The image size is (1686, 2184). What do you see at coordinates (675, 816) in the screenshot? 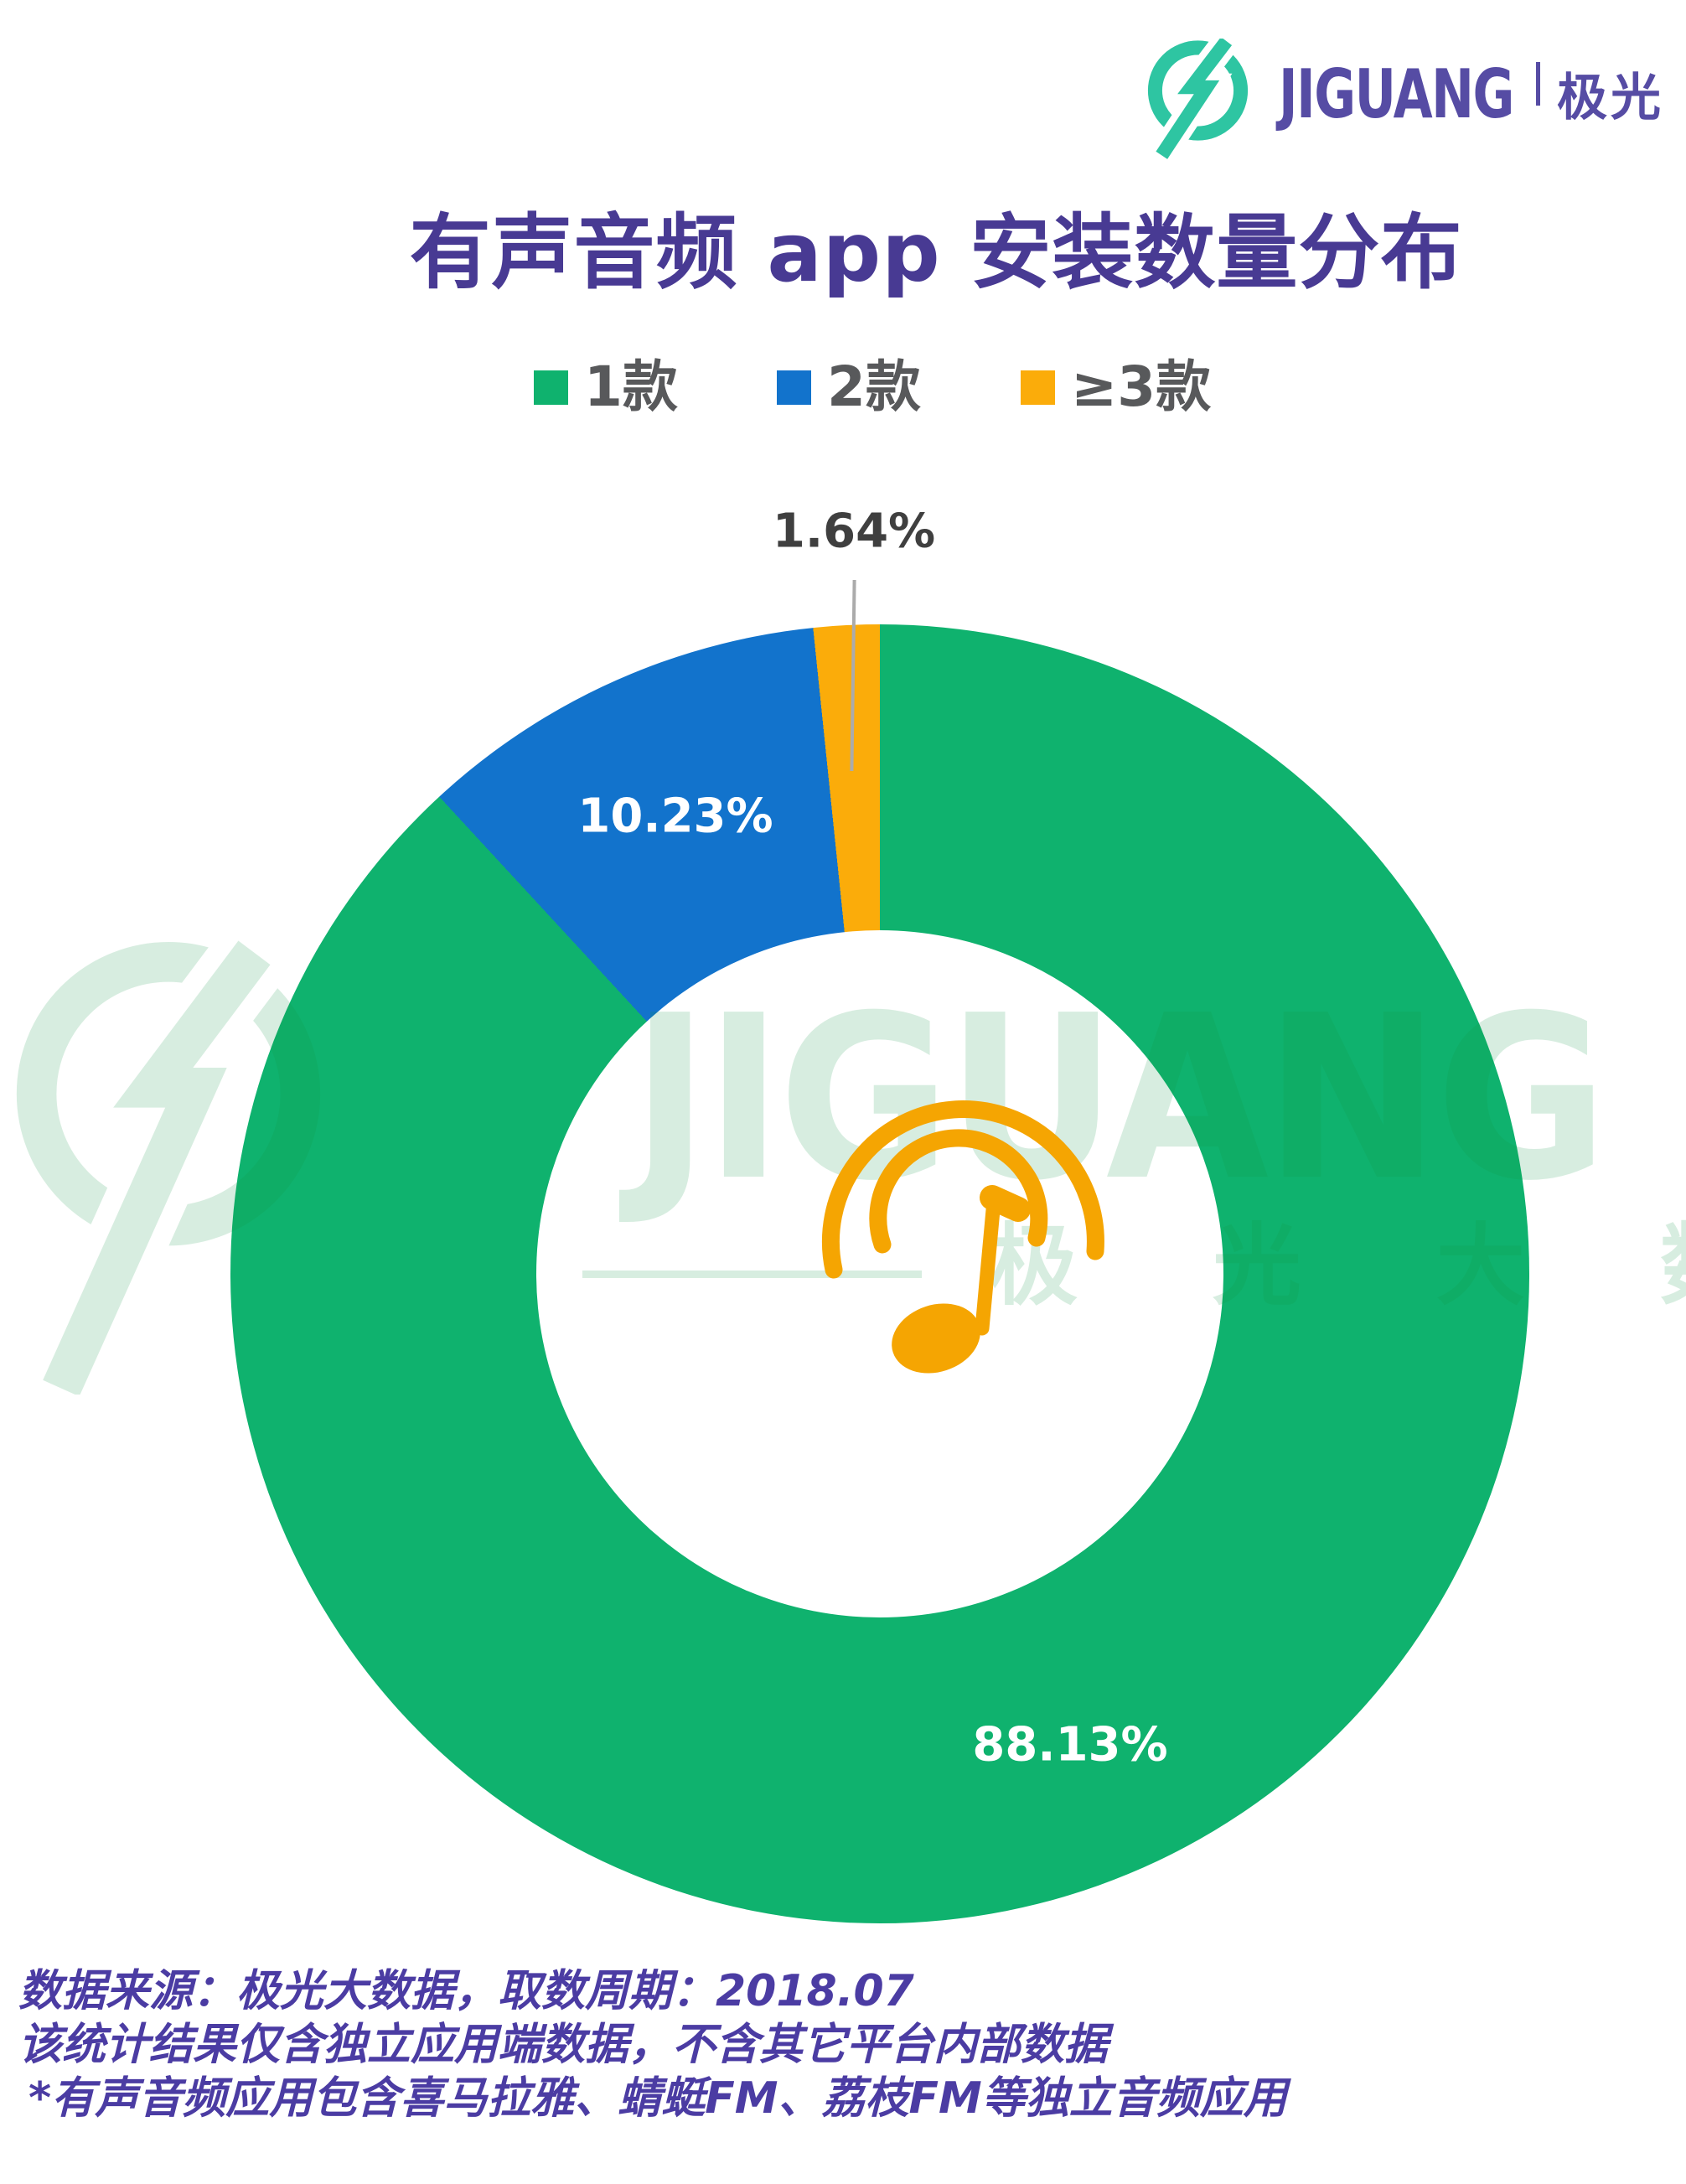
I see `slice-label-2kuan: 10.23%` at bounding box center [675, 816].